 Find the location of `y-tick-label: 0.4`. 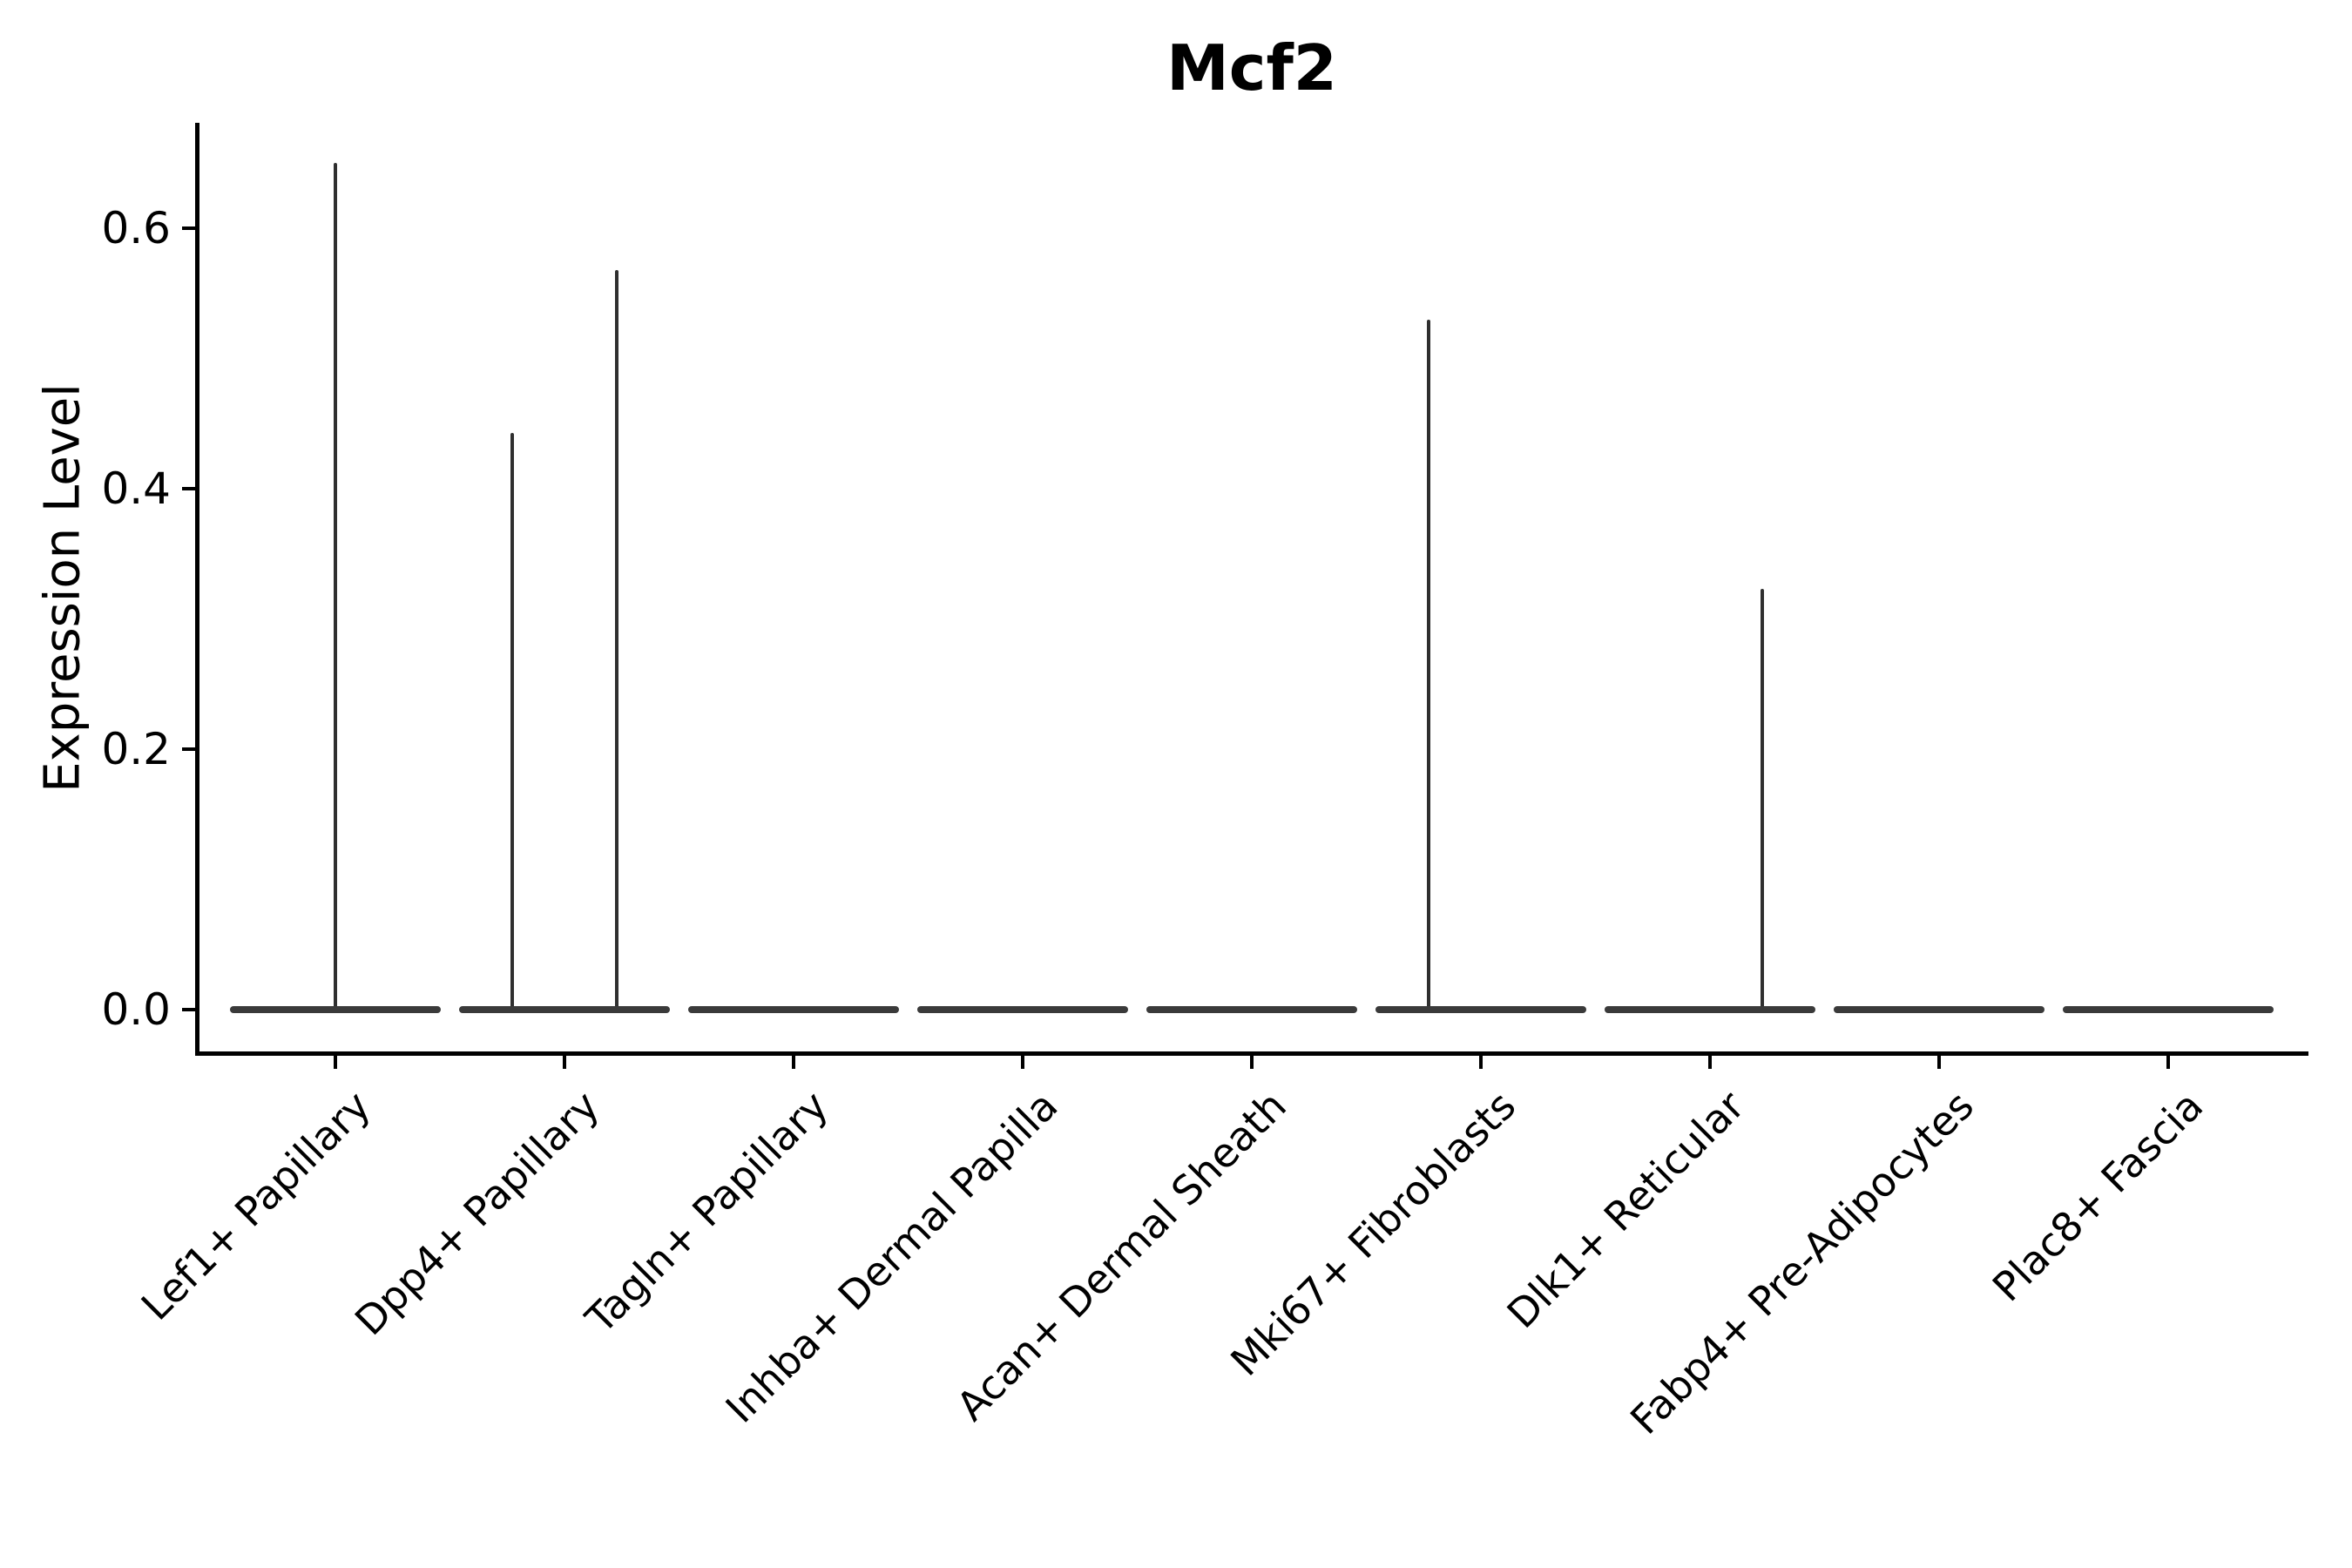

y-tick-label: 0.4 is located at coordinates (136, 489).